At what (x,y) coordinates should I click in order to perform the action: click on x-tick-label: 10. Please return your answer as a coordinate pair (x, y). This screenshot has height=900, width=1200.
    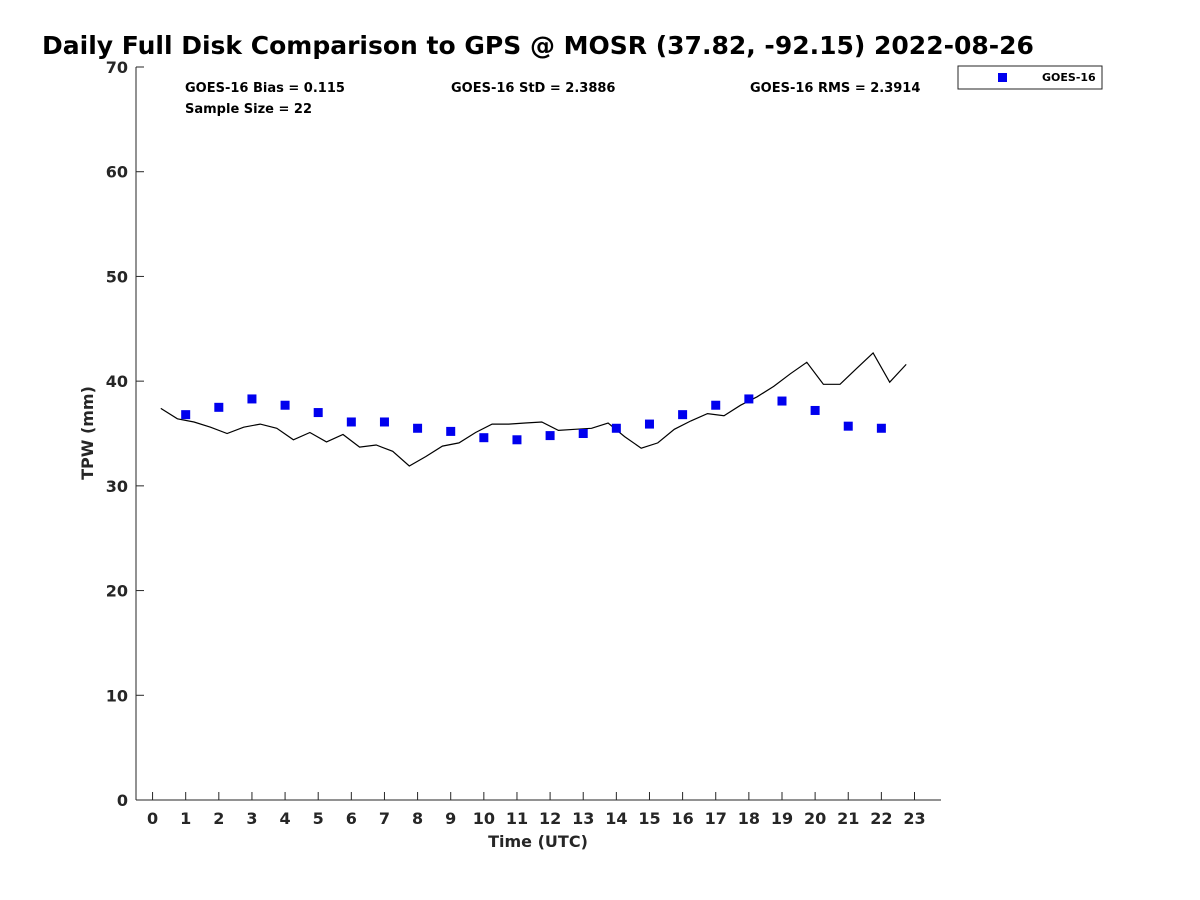
    Looking at the image, I should click on (484, 818).